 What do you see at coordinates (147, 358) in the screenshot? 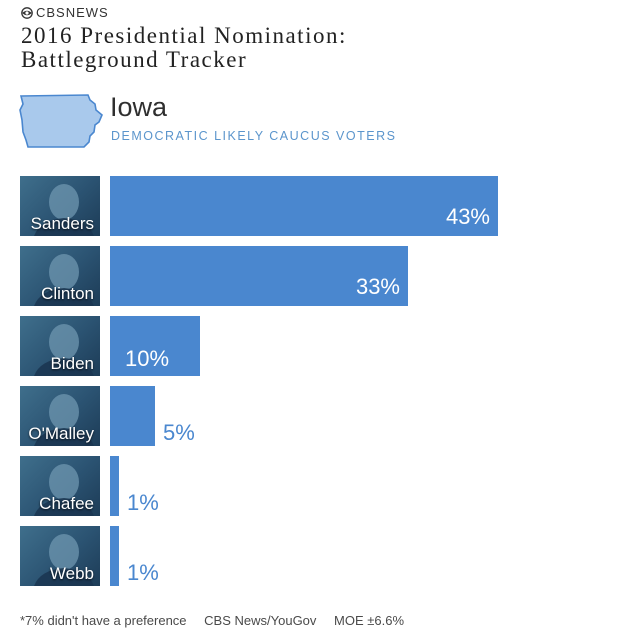
I see `value-label-biden: 10%` at bounding box center [147, 358].